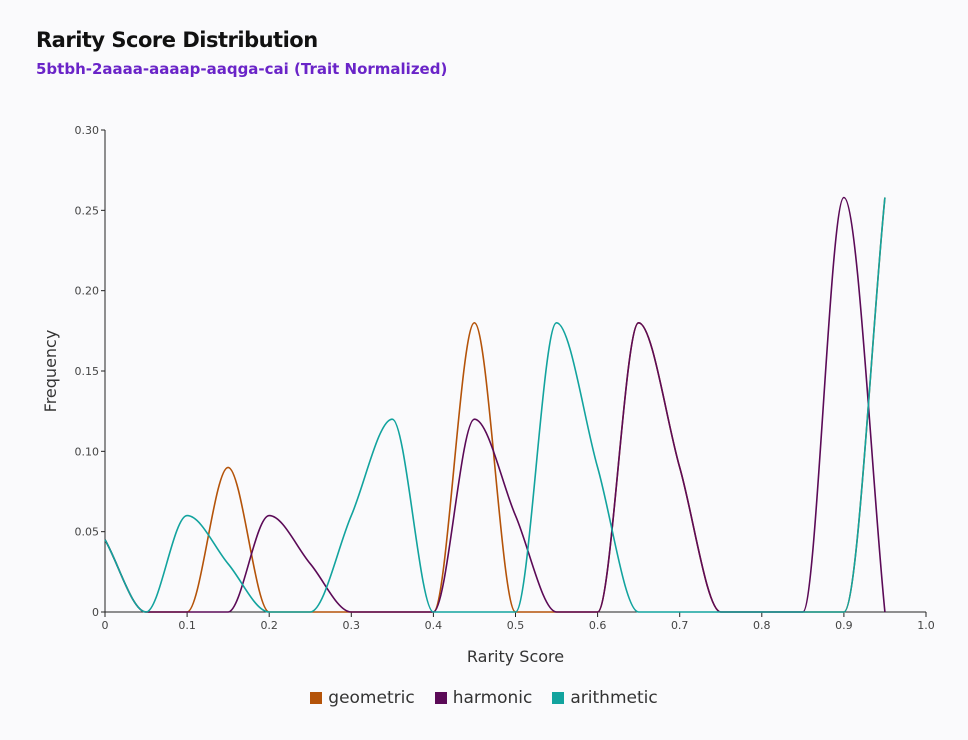 This screenshot has width=968, height=740. What do you see at coordinates (269, 625) in the screenshot?
I see `x-tick-label: 0.2` at bounding box center [269, 625].